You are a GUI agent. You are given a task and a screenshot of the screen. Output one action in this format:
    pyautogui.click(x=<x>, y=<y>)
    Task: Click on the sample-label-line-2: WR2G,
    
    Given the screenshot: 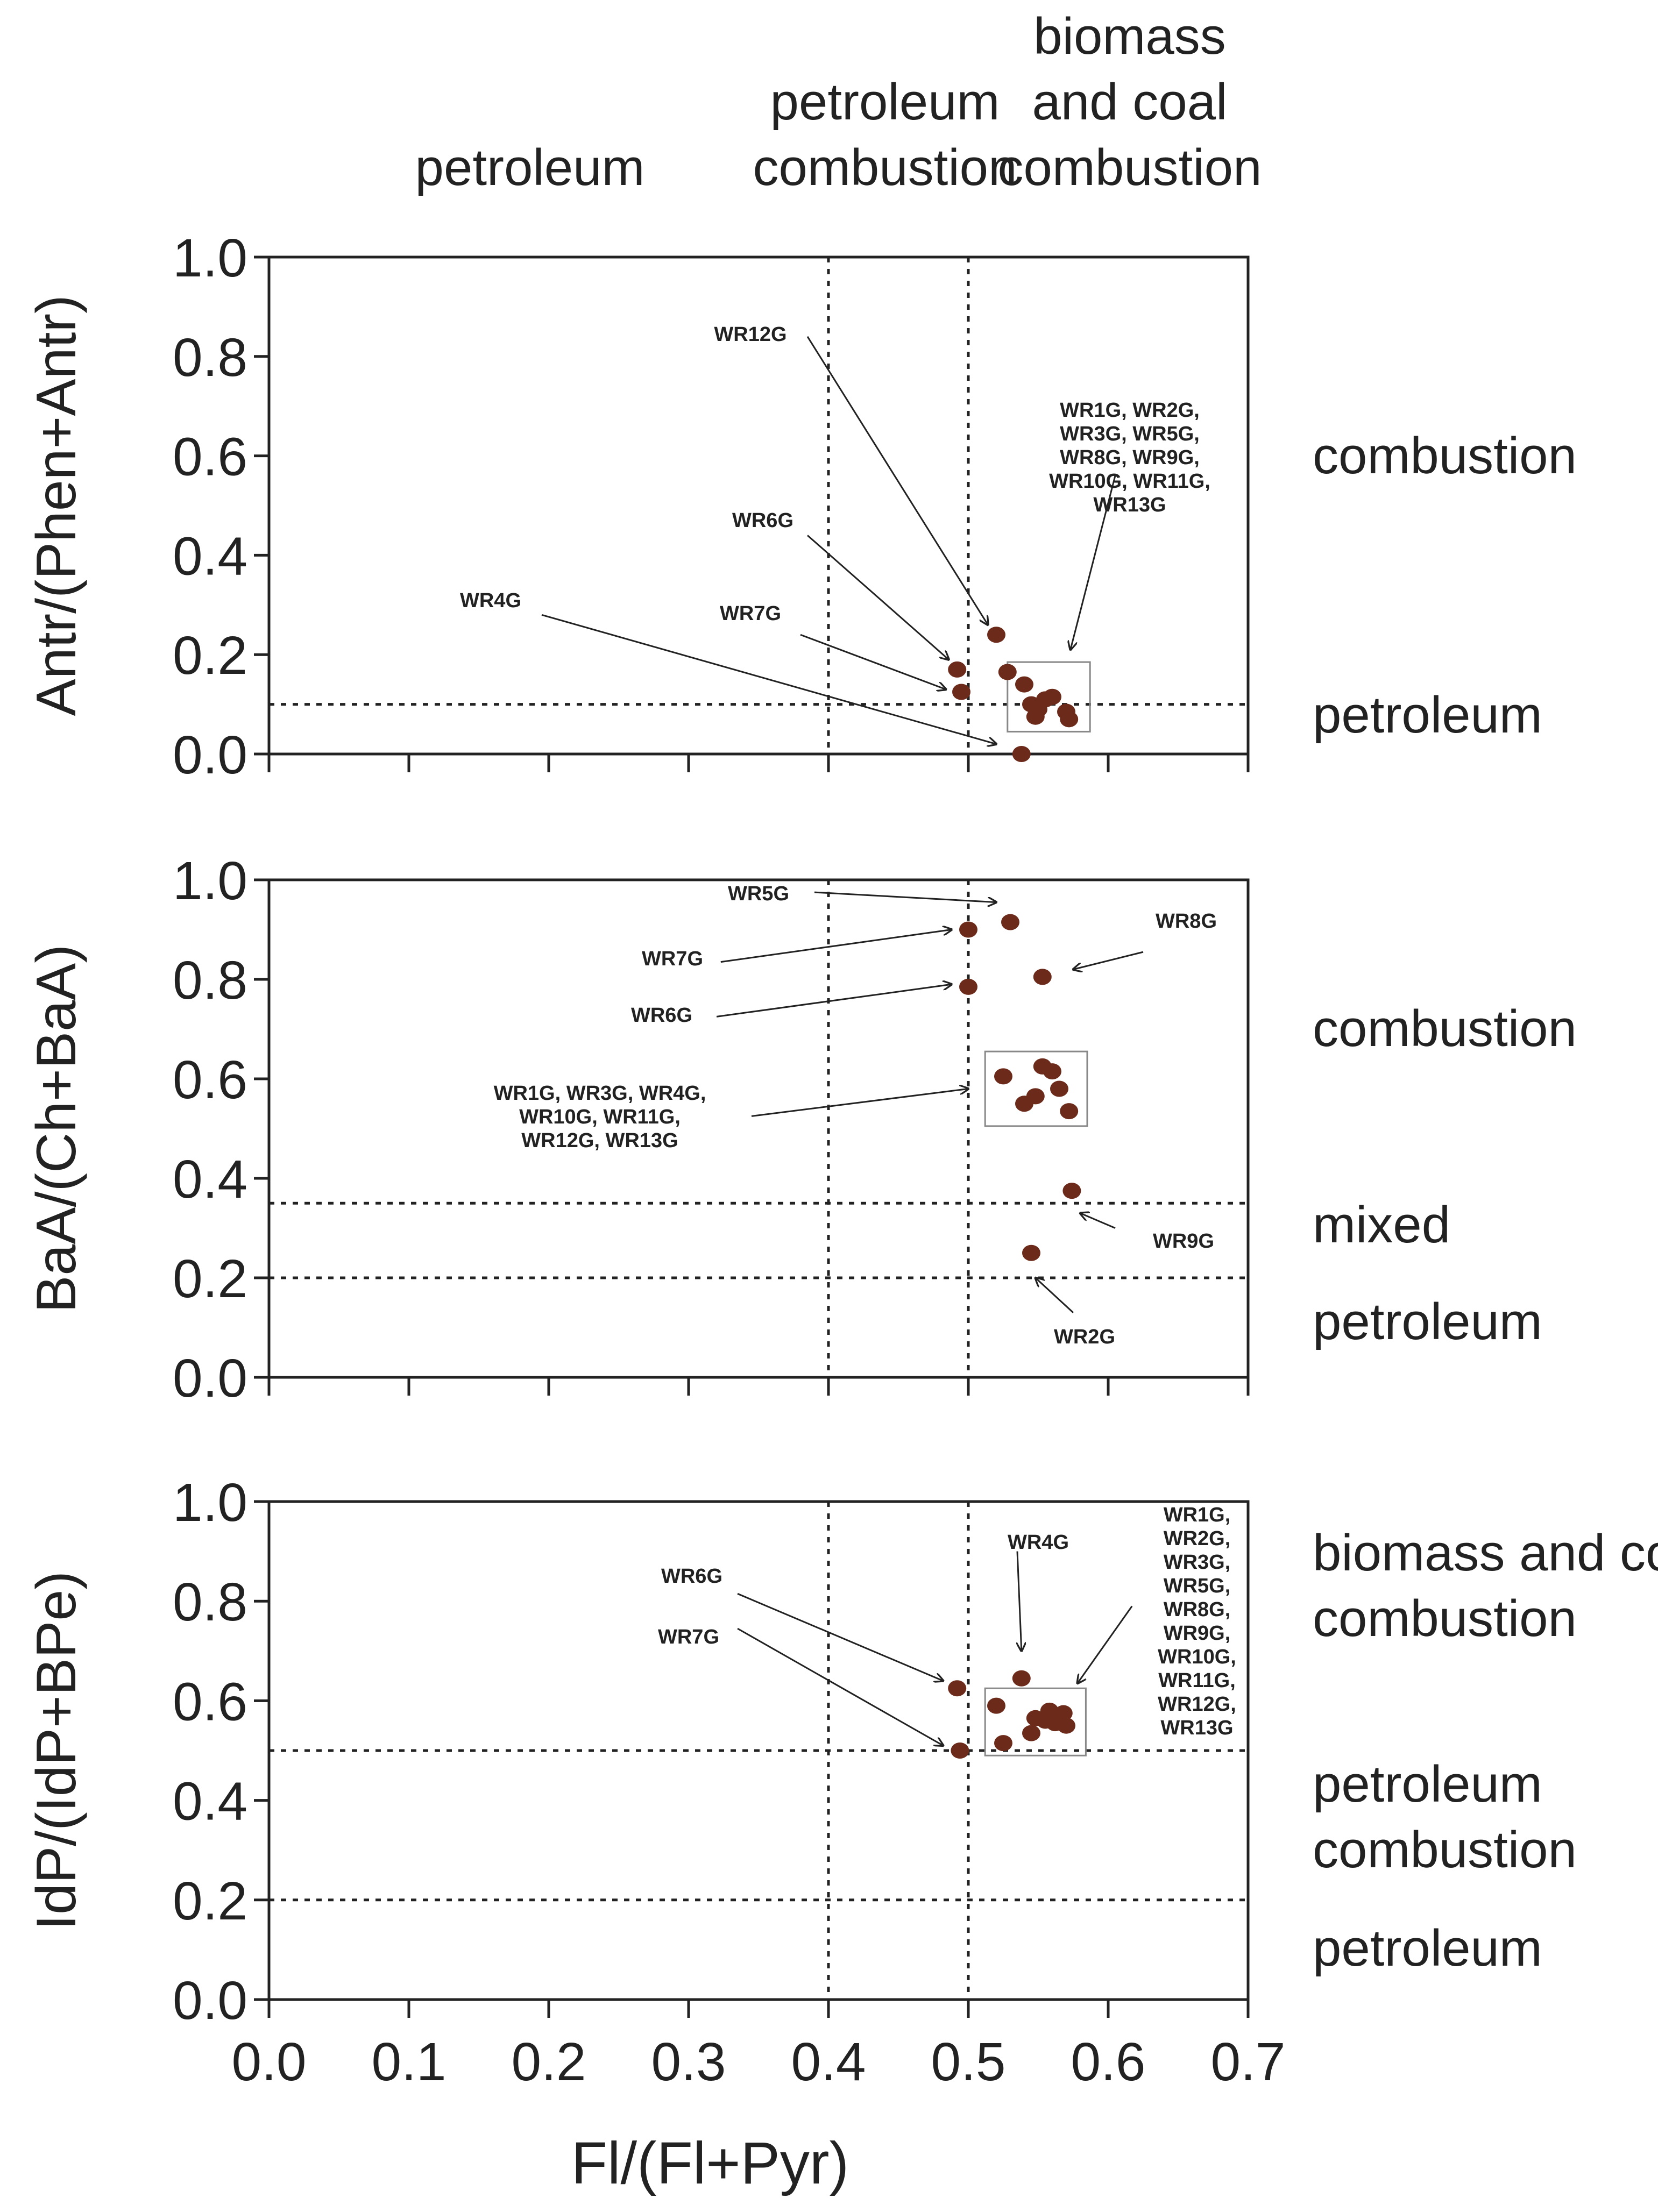 What is the action you would take?
    pyautogui.click(x=1197, y=1538)
    